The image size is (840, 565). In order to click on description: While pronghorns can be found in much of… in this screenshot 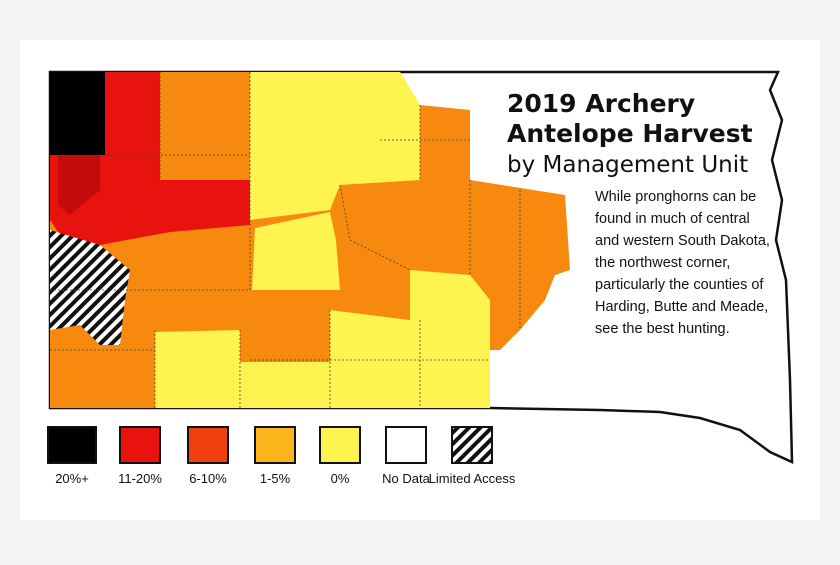, I will do `click(682, 263)`.